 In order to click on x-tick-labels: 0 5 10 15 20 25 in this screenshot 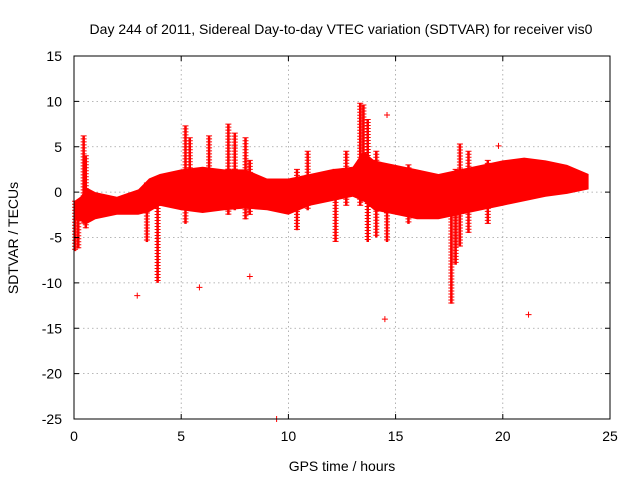, I will do `click(344, 436)`.